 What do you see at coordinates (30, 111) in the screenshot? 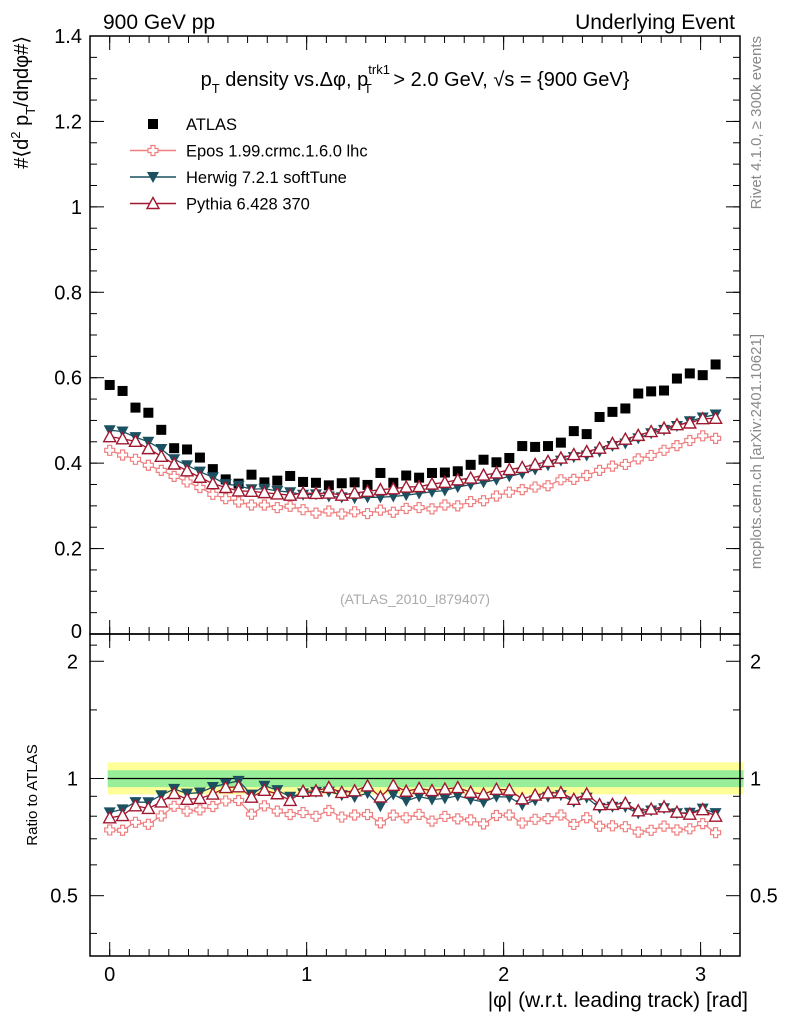
I see `ylabel-t: T` at bounding box center [30, 111].